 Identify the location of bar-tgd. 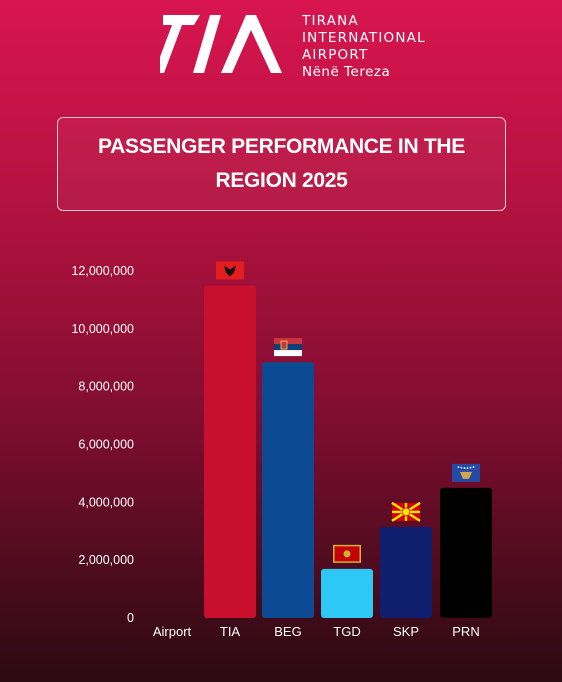
(347, 593).